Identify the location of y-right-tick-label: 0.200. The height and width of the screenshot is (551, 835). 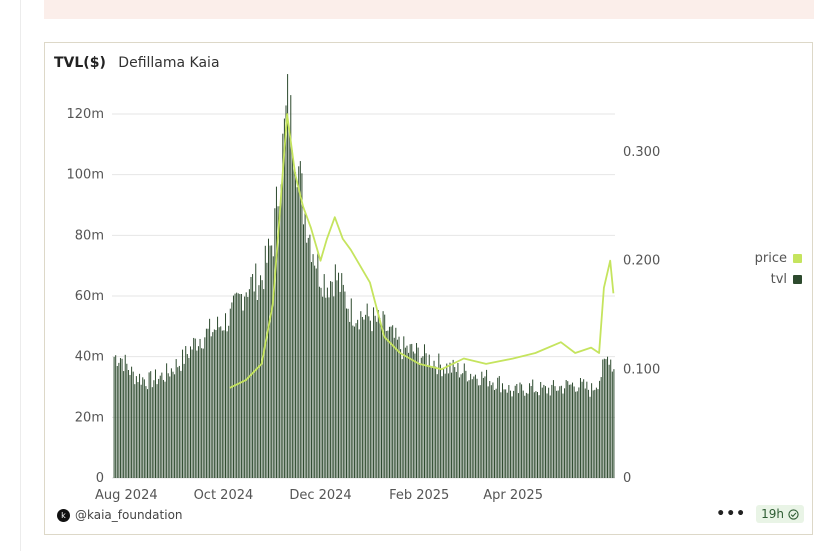
(641, 261).